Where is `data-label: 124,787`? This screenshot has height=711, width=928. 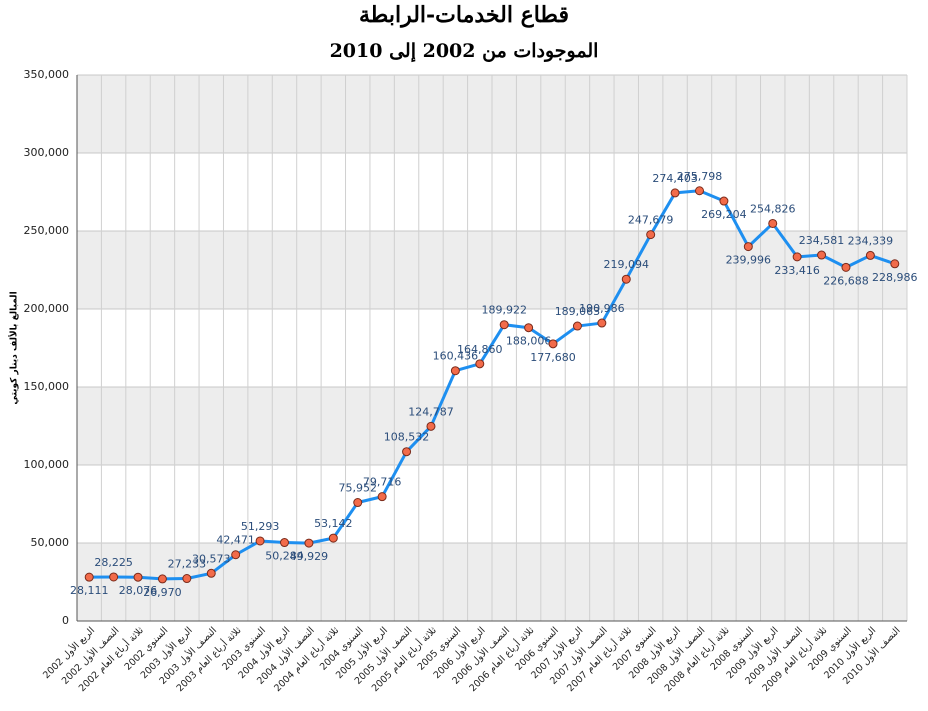
data-label: 124,787 is located at coordinates (431, 411).